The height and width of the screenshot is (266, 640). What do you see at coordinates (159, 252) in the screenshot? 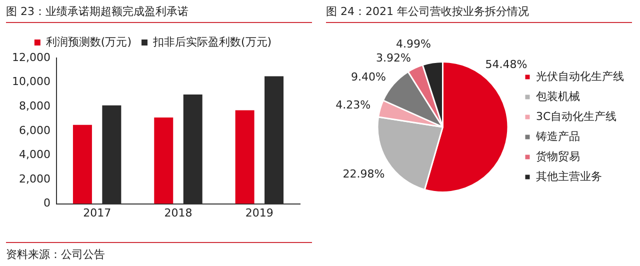
I see `text: 资料来源：公司公告` at bounding box center [159, 252].